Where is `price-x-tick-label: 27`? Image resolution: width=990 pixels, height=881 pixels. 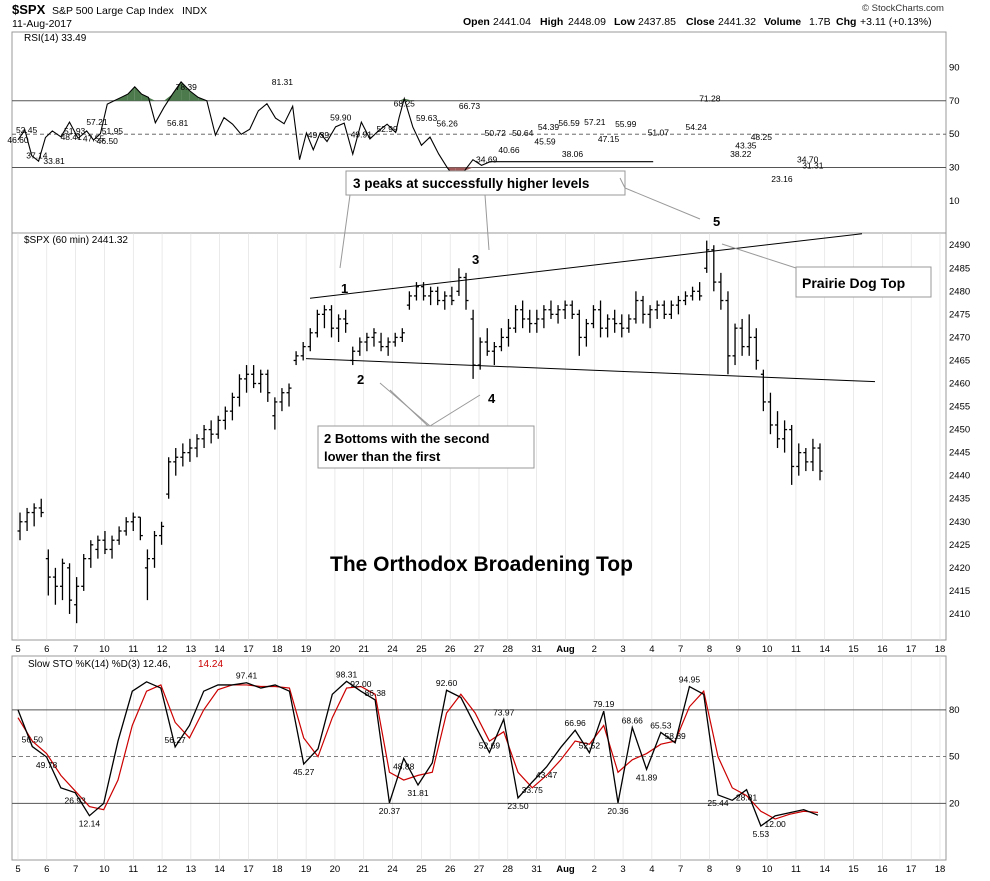 price-x-tick-label: 27 is located at coordinates (479, 649).